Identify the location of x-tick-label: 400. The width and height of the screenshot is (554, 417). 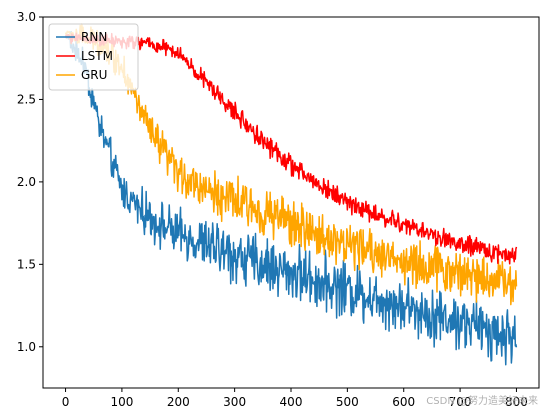
(291, 402).